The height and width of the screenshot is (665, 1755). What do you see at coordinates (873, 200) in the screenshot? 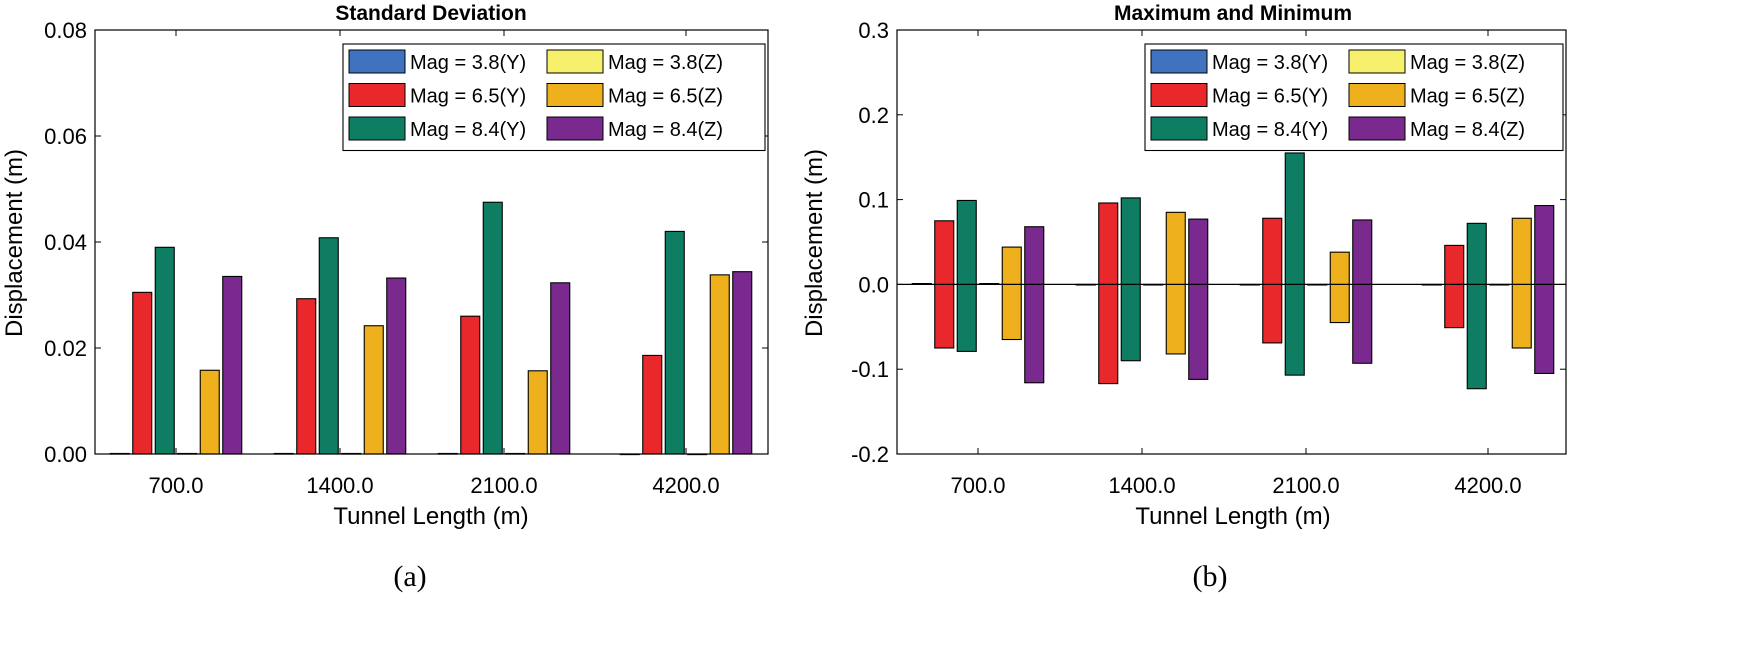
I see `y-tick-label: 0.1` at bounding box center [873, 200].